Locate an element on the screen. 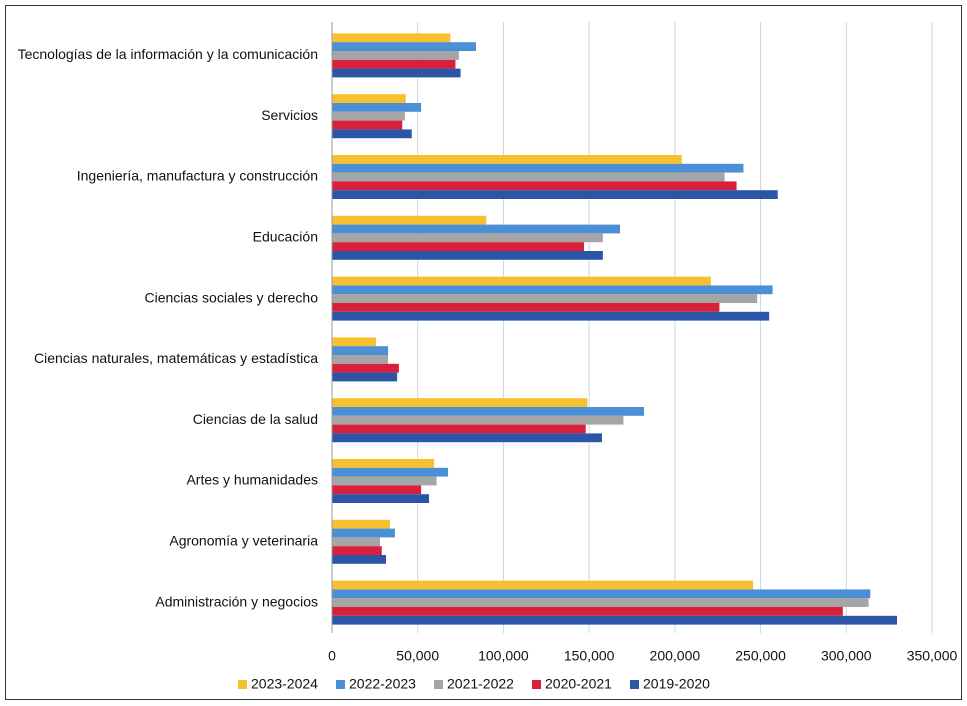 Image resolution: width=967 pixels, height=706 pixels. x-tick-label: 350,000 is located at coordinates (932, 656).